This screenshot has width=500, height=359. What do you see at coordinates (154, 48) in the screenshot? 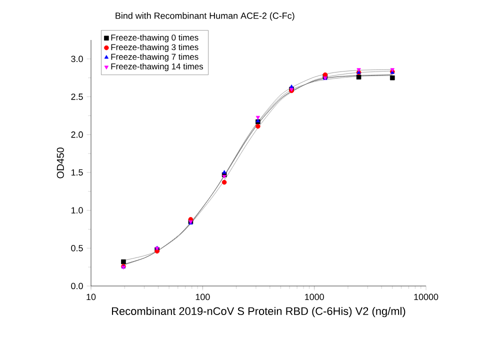
I see `legend-label: Freeze-thawing 3 times` at bounding box center [154, 48].